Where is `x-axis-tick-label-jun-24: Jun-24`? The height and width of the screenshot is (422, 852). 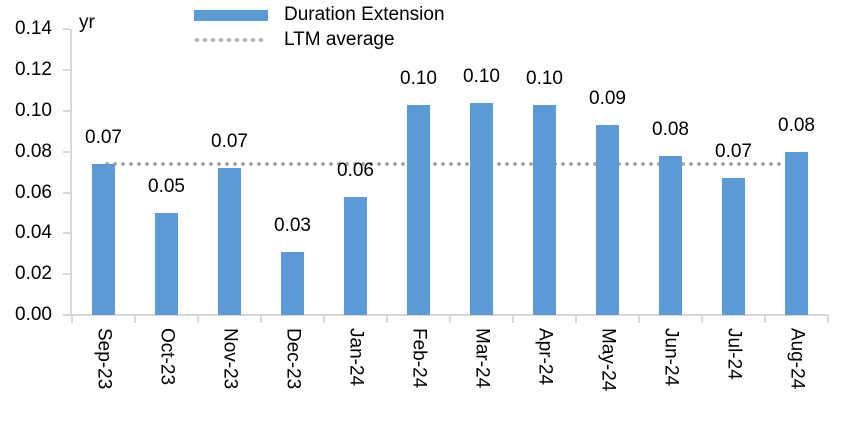
x-axis-tick-label-jun-24: Jun-24 is located at coordinates (671, 357).